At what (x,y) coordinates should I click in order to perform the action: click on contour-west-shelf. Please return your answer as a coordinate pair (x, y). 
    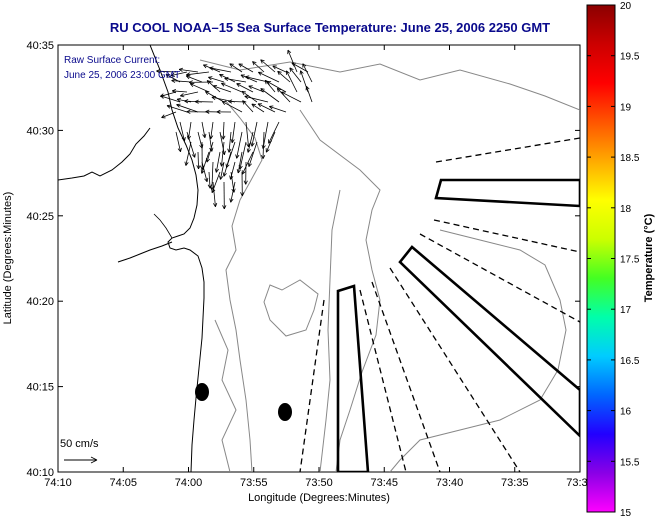
    Looking at the image, I should click on (225, 395).